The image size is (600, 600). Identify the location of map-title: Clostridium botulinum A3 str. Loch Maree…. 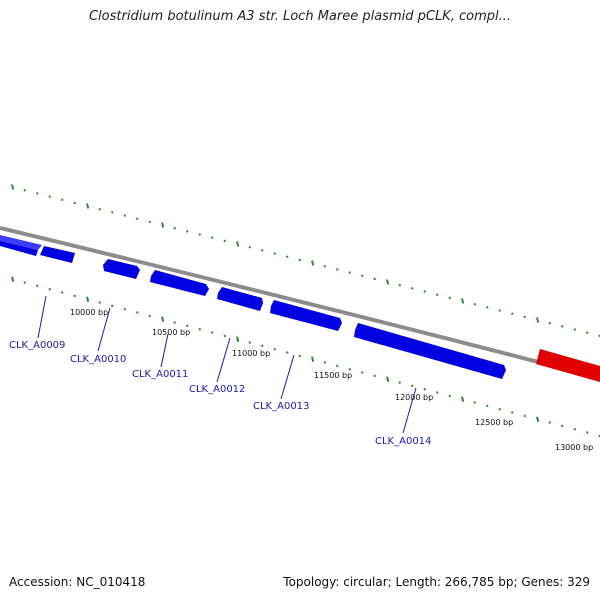
(299, 16).